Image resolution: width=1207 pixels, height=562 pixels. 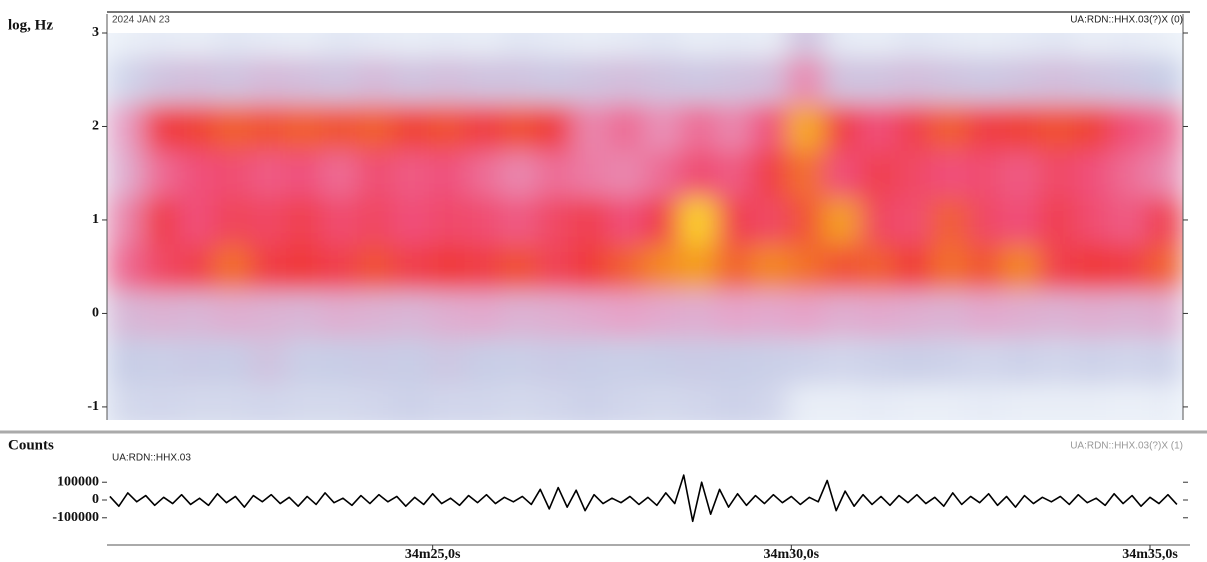 I want to click on x-tick-label: 34m25,0s, so click(x=433, y=554).